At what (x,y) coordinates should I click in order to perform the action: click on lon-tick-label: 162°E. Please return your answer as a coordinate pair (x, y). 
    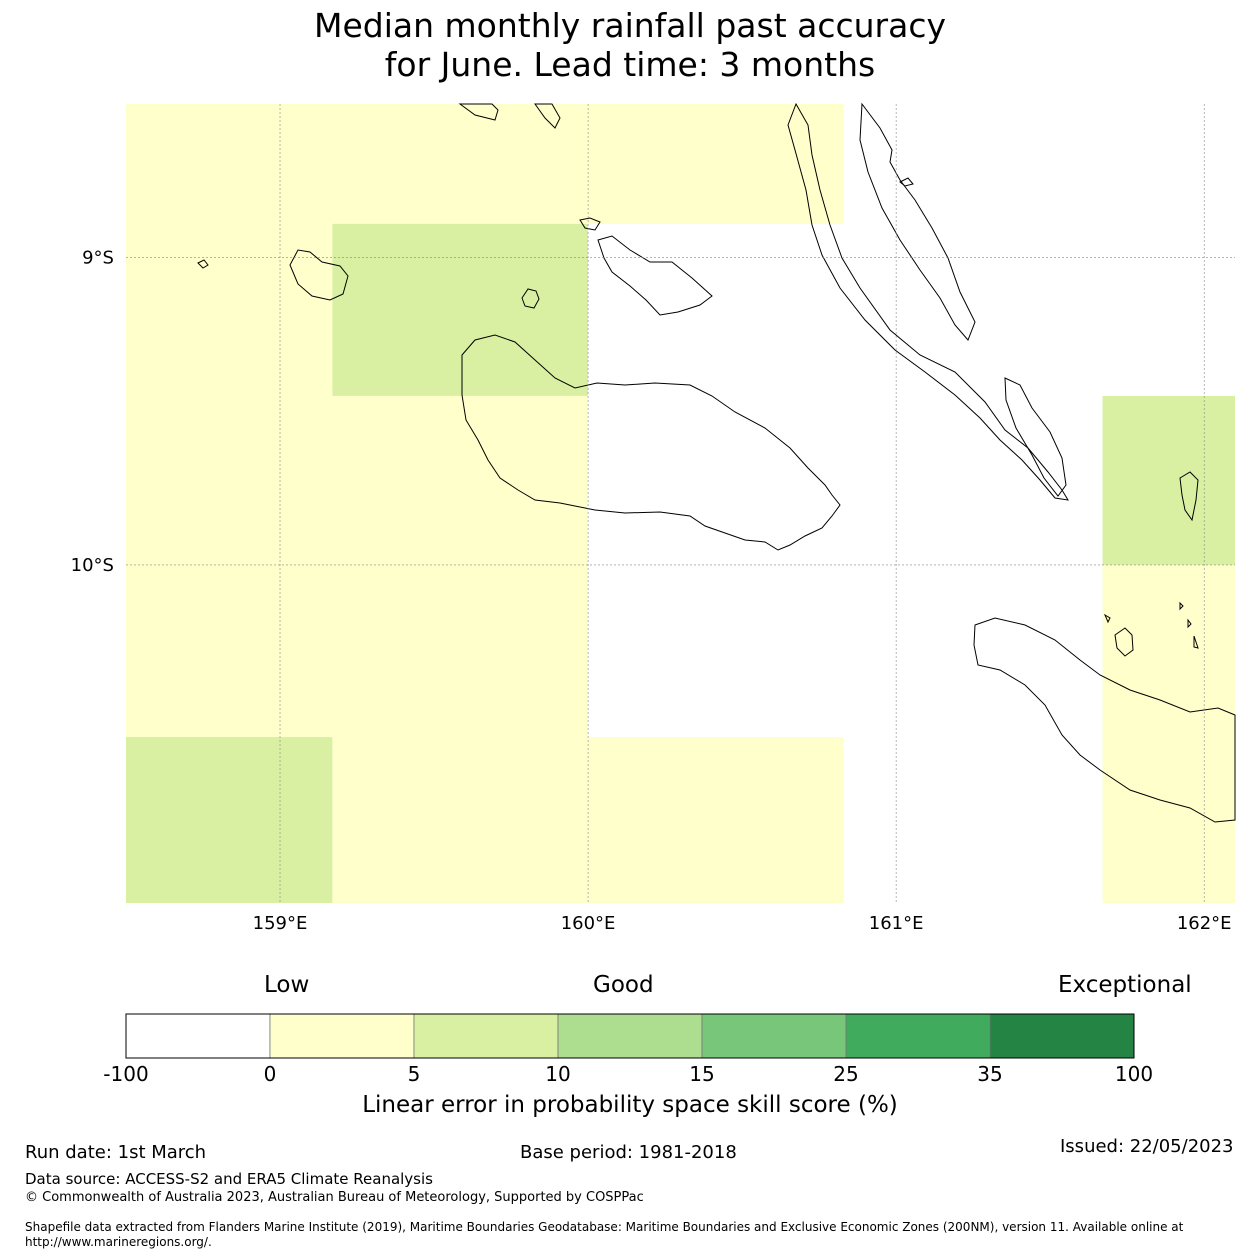
    Looking at the image, I should click on (1204, 923).